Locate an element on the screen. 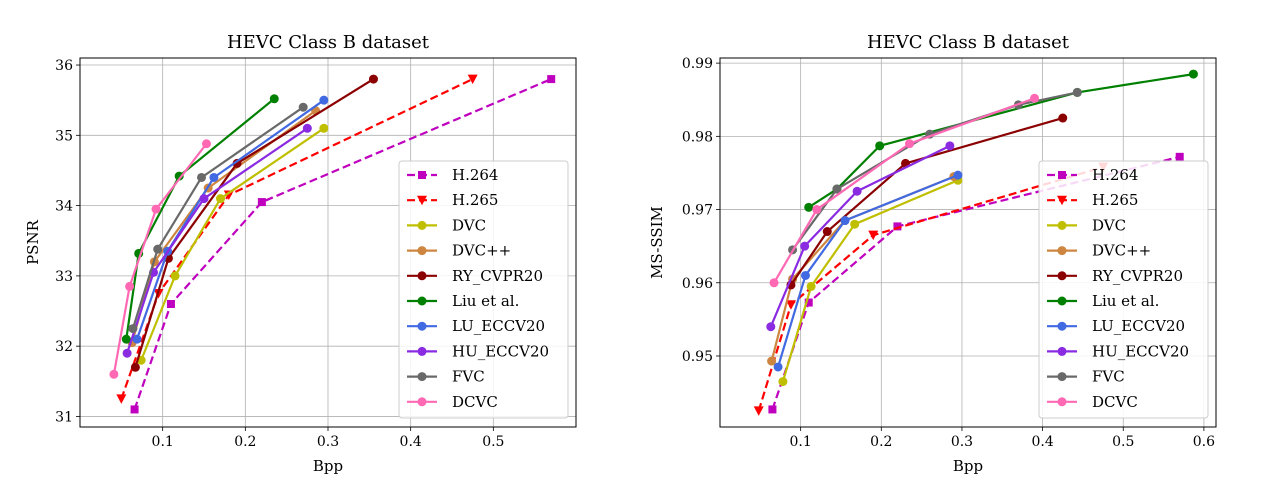  series-lu-eccv20 is located at coordinates (868, 271).